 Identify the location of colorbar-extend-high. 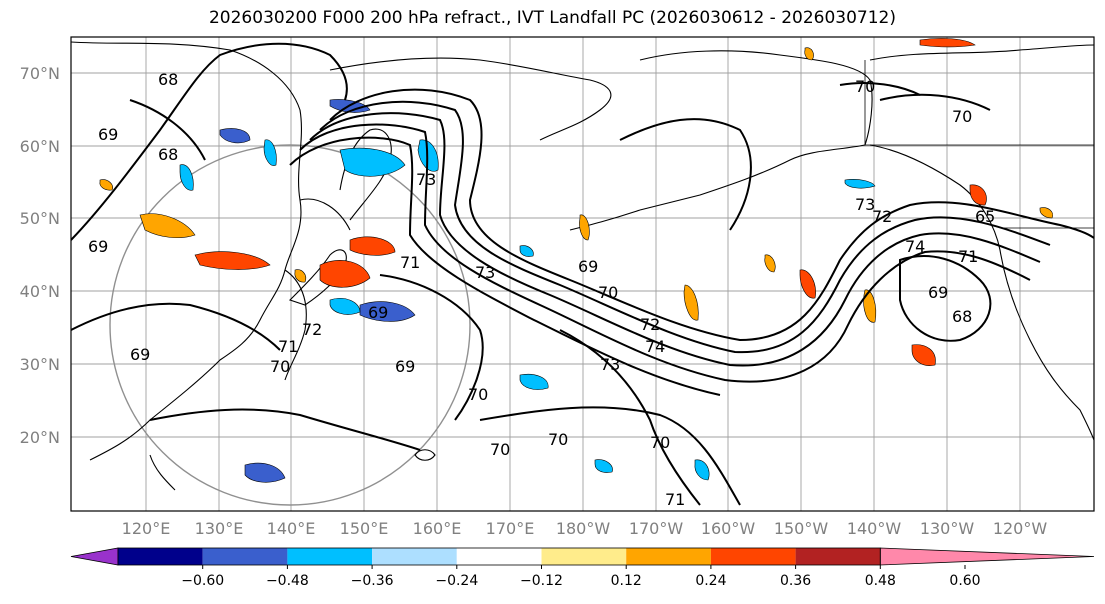
(987, 556).